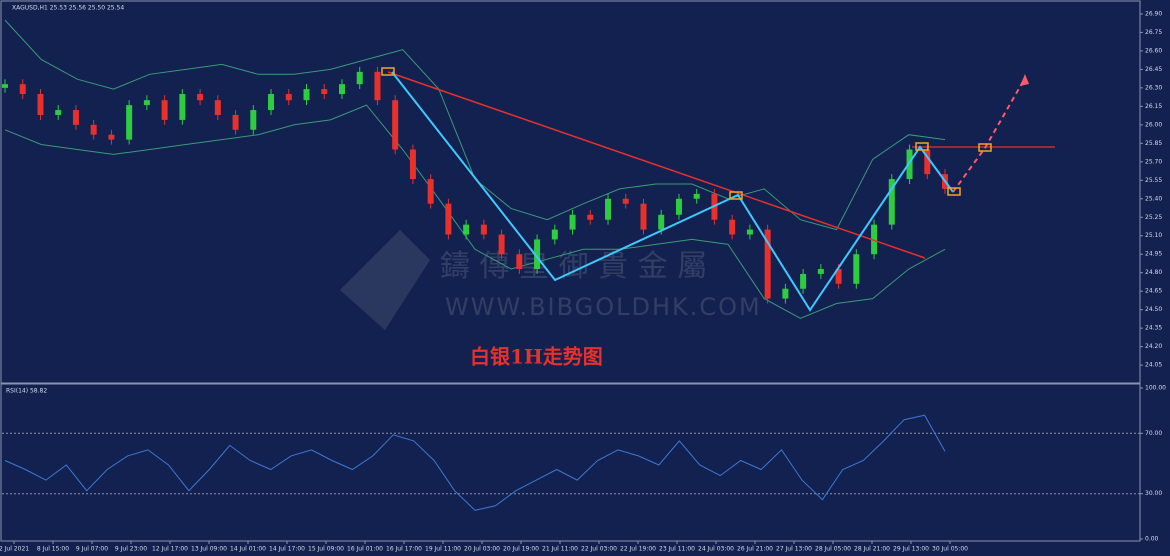  What do you see at coordinates (475, 462) in the screenshot?
I see `rsi-line` at bounding box center [475, 462].